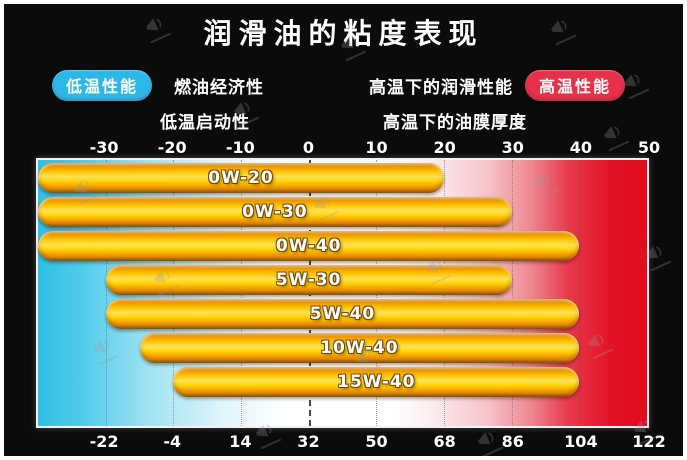 The height and width of the screenshot is (460, 687). I want to click on fahrenheit-tick-label: 86, so click(512, 441).